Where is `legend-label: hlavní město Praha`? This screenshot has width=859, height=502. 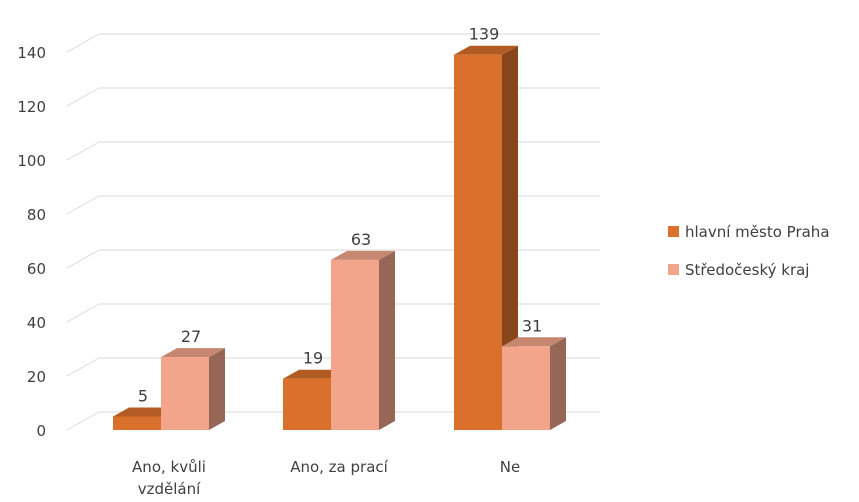
legend-label: hlavní město Praha is located at coordinates (757, 232).